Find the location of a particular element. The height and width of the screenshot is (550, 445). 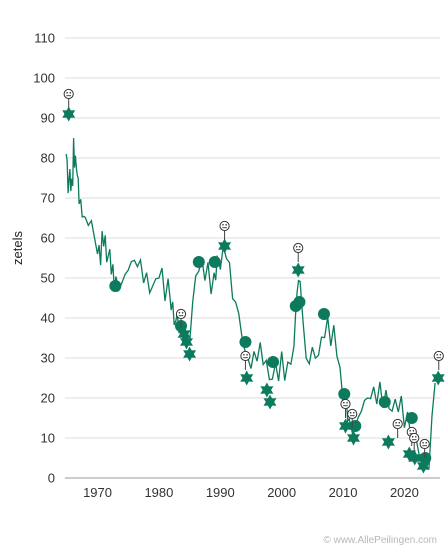

x-tick-label: 1980 is located at coordinates (158, 492).